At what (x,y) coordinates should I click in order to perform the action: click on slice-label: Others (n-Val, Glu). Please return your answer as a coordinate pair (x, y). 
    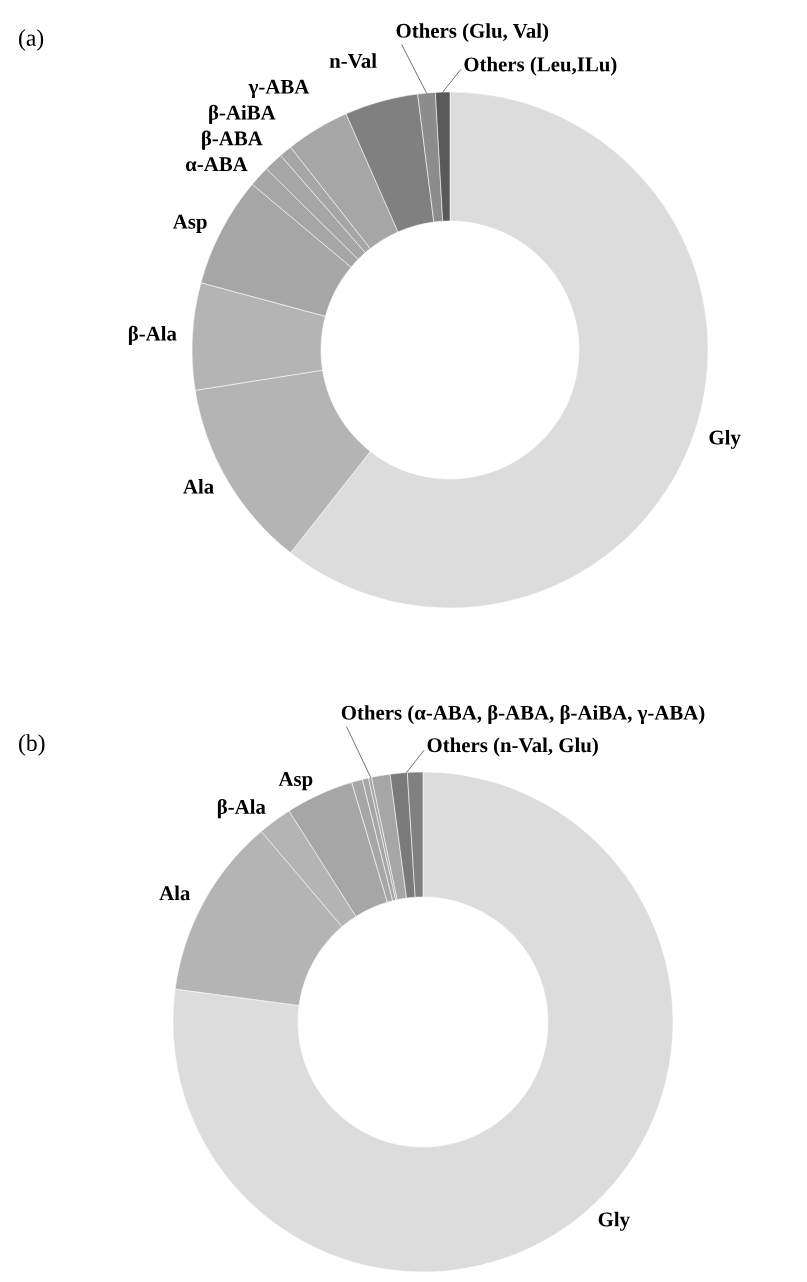
    Looking at the image, I should click on (512, 747).